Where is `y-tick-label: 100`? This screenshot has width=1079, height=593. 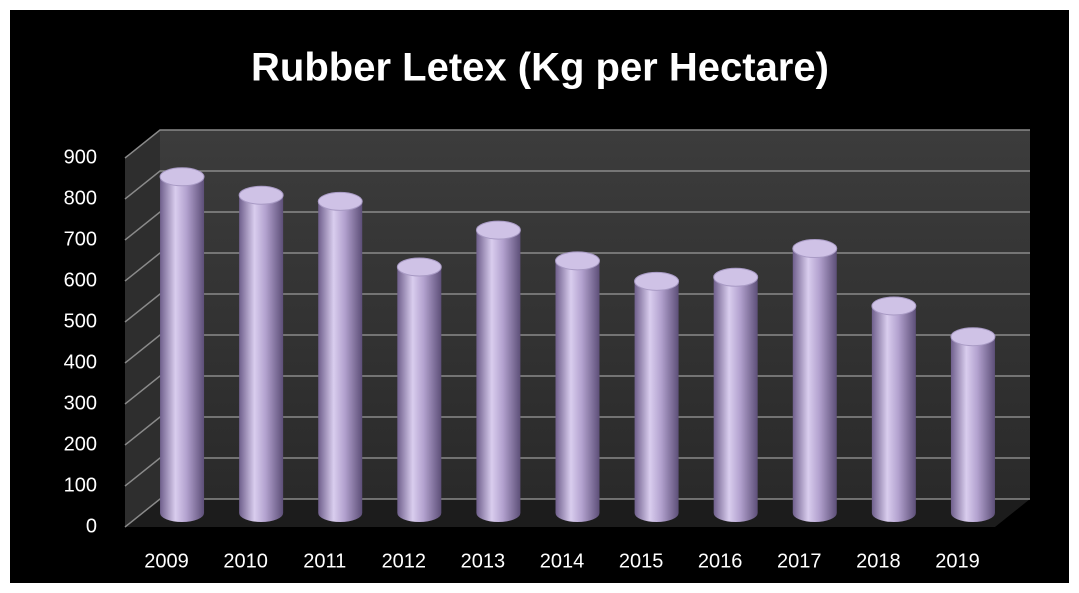
y-tick-label: 100 is located at coordinates (80, 485).